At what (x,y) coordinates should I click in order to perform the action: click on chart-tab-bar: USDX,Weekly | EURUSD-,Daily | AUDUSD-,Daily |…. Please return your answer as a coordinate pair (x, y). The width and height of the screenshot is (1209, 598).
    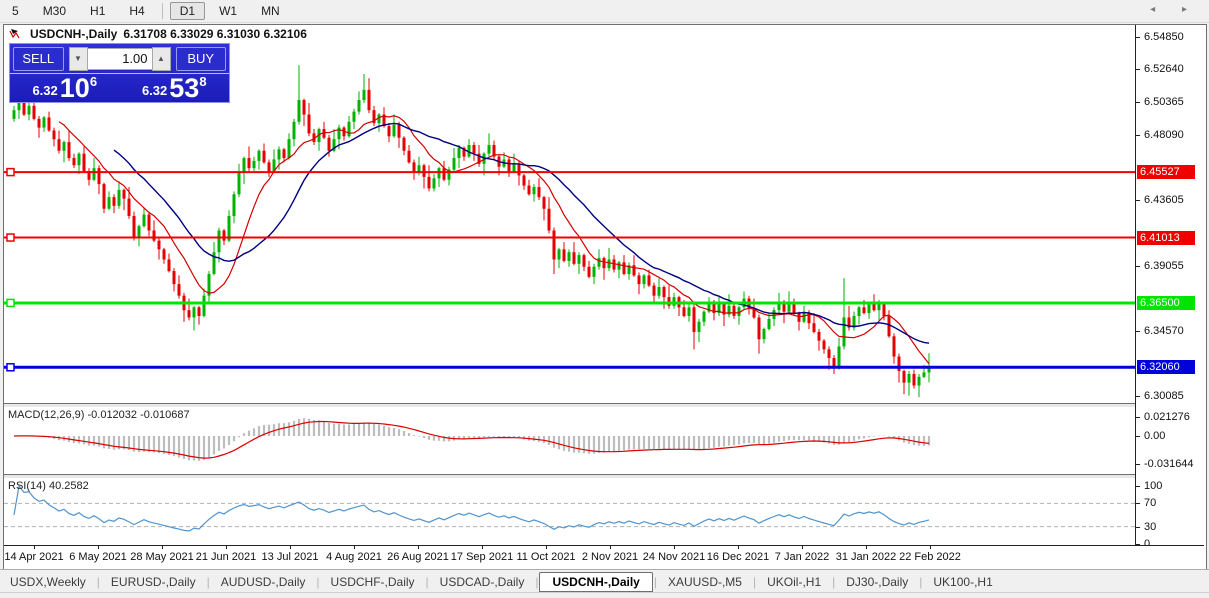
    Looking at the image, I should click on (604, 581).